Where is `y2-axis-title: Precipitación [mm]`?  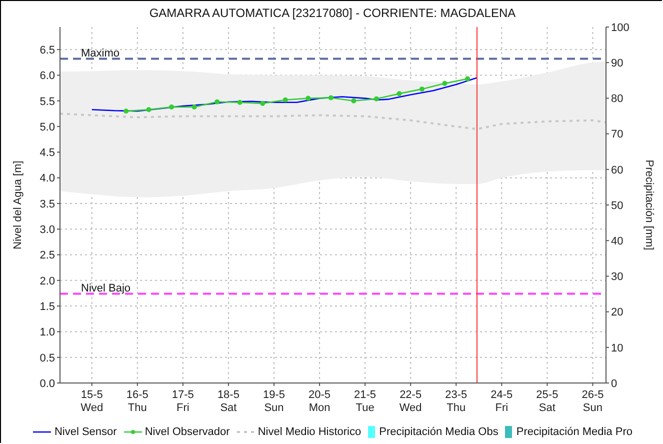
y2-axis-title: Precipitación [mm] is located at coordinates (649, 205).